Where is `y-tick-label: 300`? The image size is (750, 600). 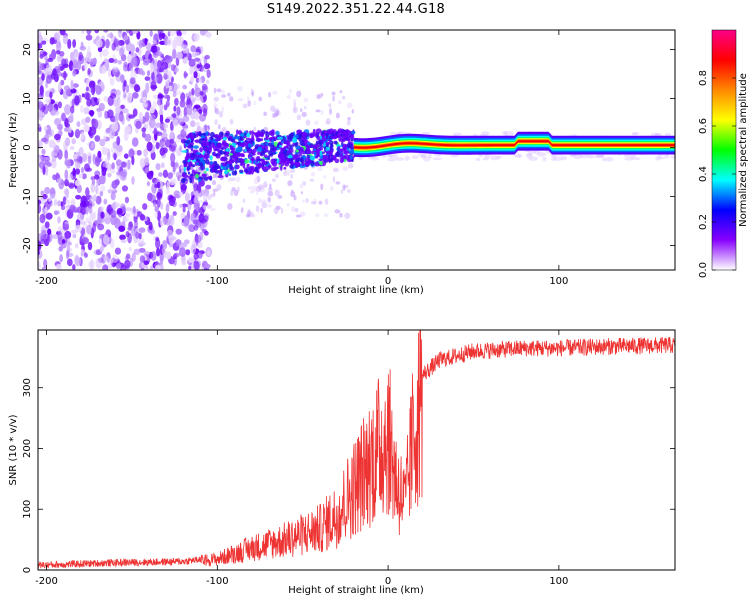
y-tick-label: 300 is located at coordinates (27, 387).